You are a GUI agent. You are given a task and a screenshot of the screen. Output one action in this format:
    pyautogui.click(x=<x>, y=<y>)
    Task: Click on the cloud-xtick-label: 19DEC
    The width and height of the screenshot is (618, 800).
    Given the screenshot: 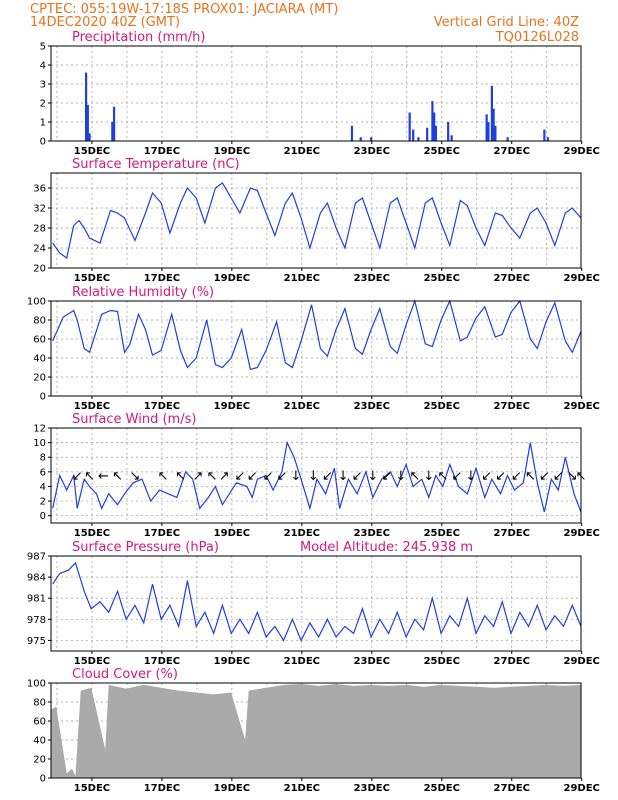 What is the action you would take?
    pyautogui.click(x=232, y=788)
    